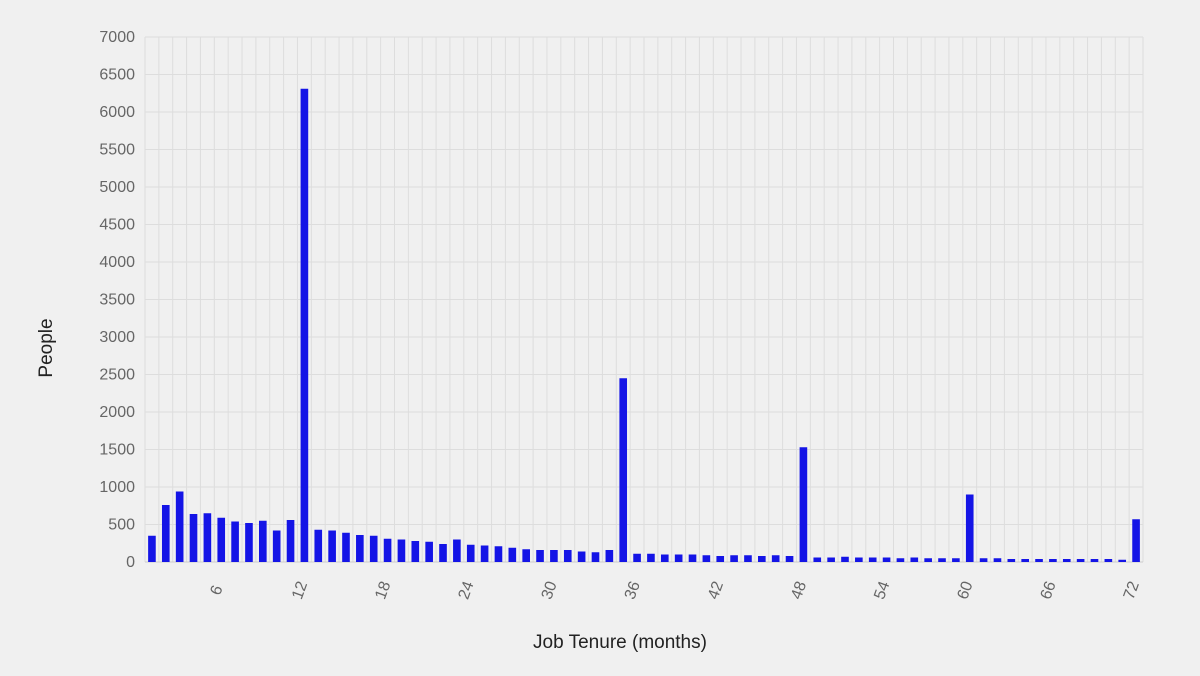 The height and width of the screenshot is (676, 1200). Describe the element at coordinates (1049, 590) in the screenshot. I see `x-tick-label: 66` at that location.